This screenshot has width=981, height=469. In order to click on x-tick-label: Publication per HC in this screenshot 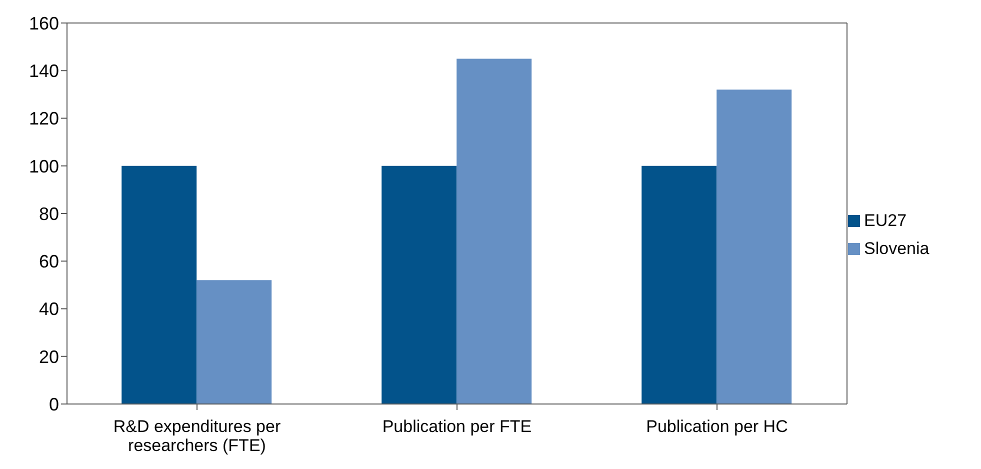, I will do `click(717, 426)`.